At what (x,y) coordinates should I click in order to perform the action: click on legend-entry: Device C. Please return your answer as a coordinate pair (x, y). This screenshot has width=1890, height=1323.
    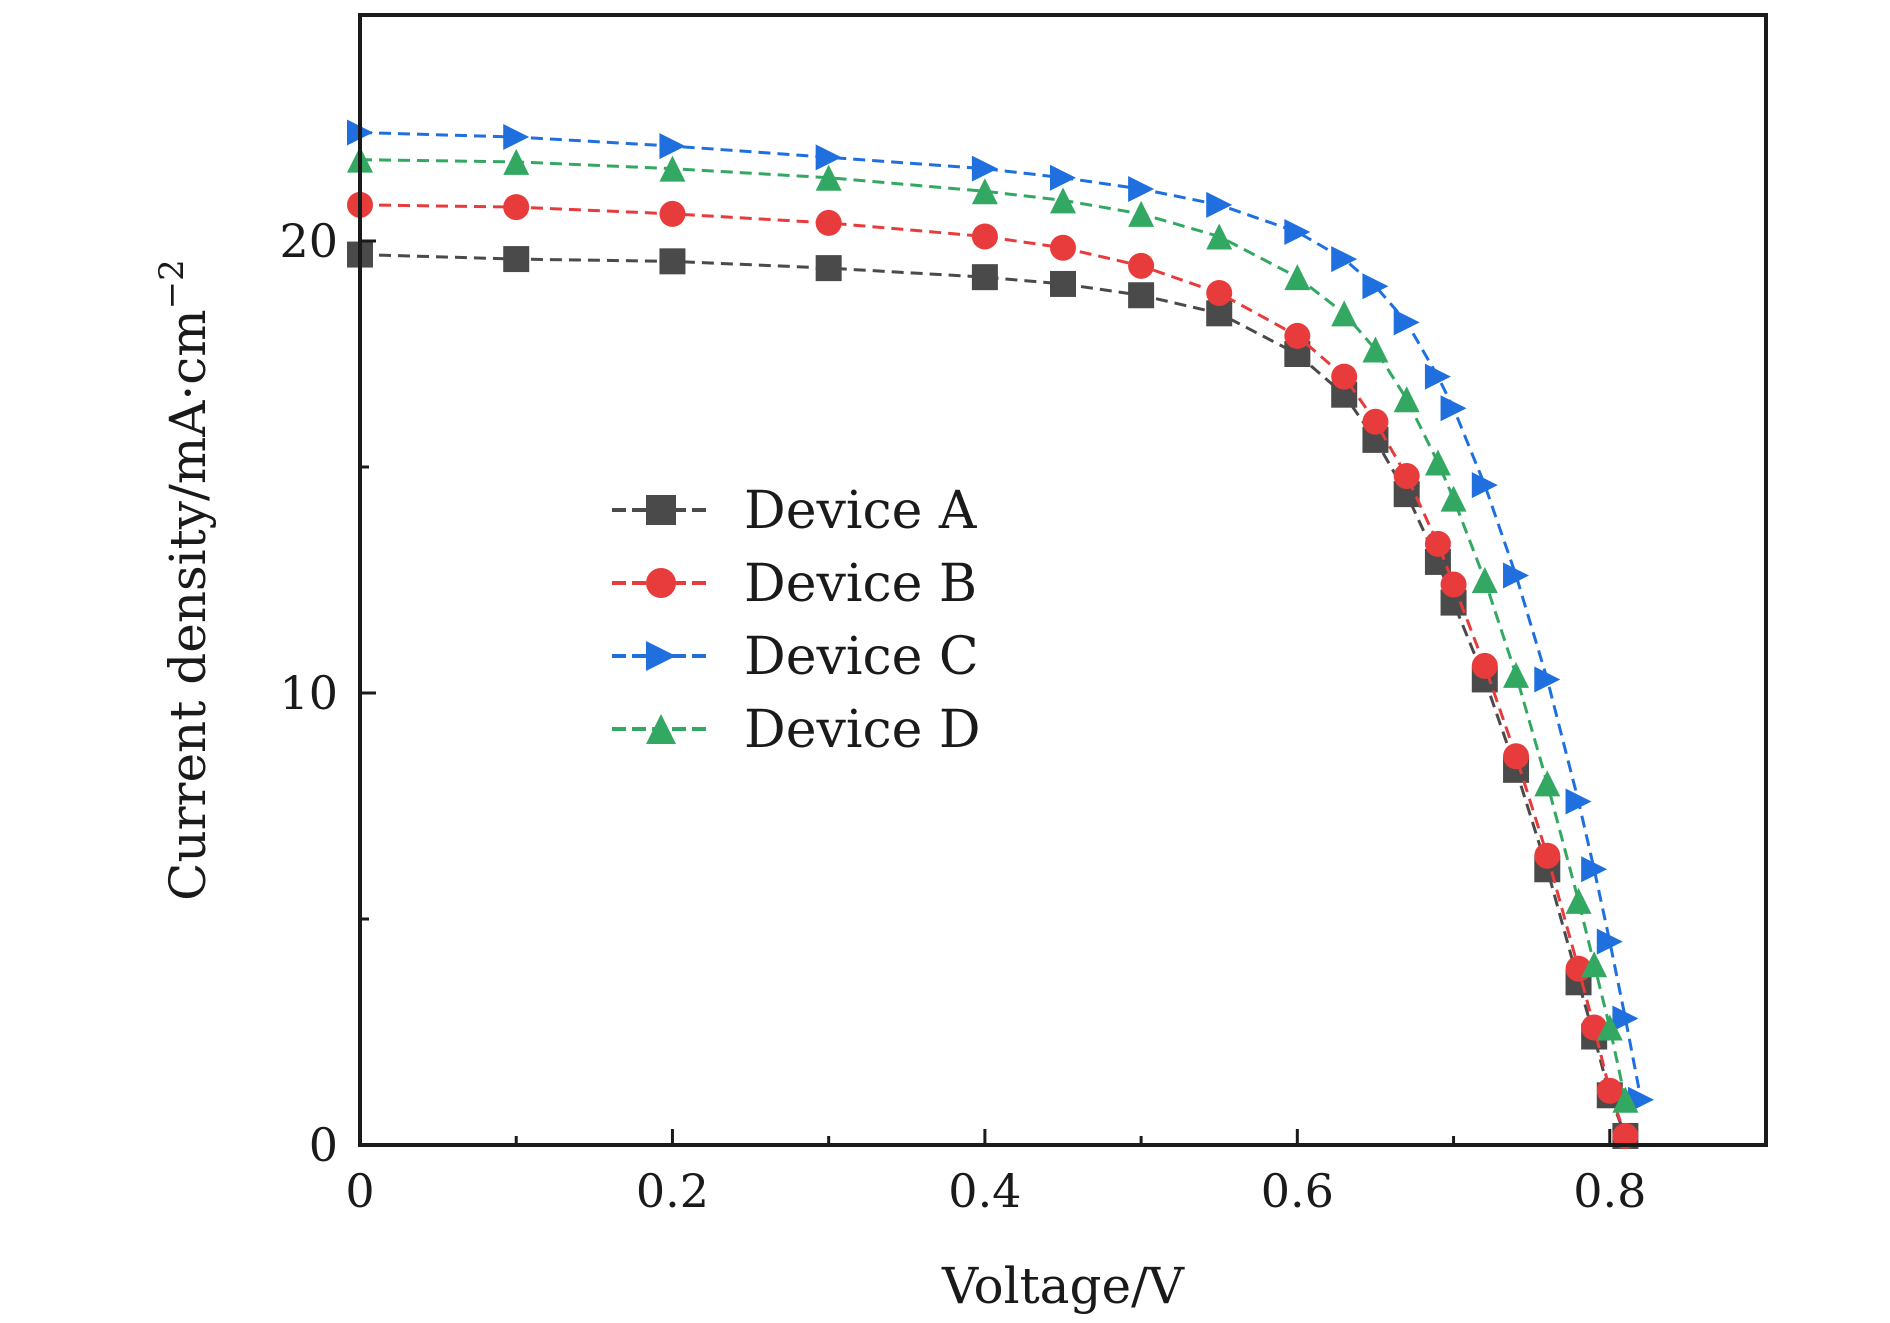
    Looking at the image, I should click on (795, 657).